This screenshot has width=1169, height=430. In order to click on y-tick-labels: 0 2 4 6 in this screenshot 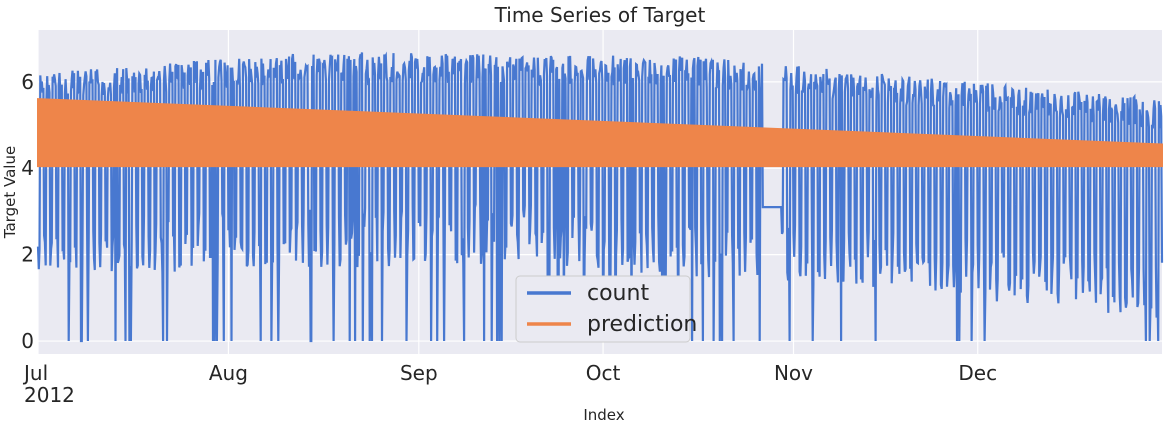, I will do `click(27, 211)`.